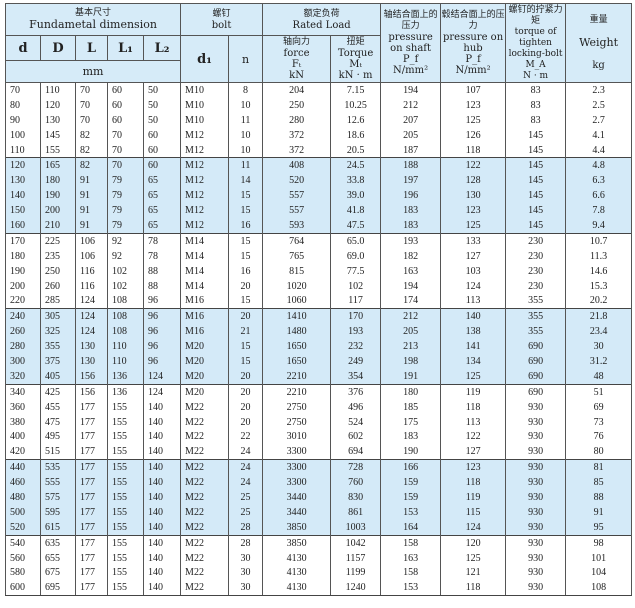  What do you see at coordinates (23, 483) in the screenshot?
I see `table-cell: 460` at bounding box center [23, 483].